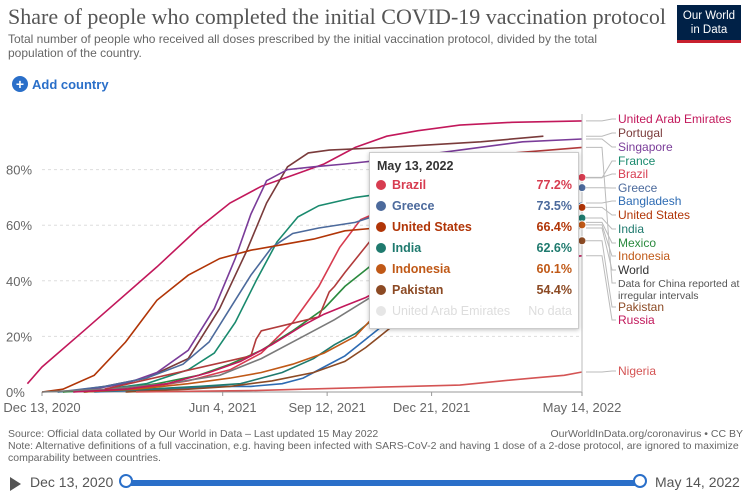 Image resolution: width=747 pixels, height=502 pixels. What do you see at coordinates (554, 269) in the screenshot?
I see `tooltip-value: 60.1%` at bounding box center [554, 269].